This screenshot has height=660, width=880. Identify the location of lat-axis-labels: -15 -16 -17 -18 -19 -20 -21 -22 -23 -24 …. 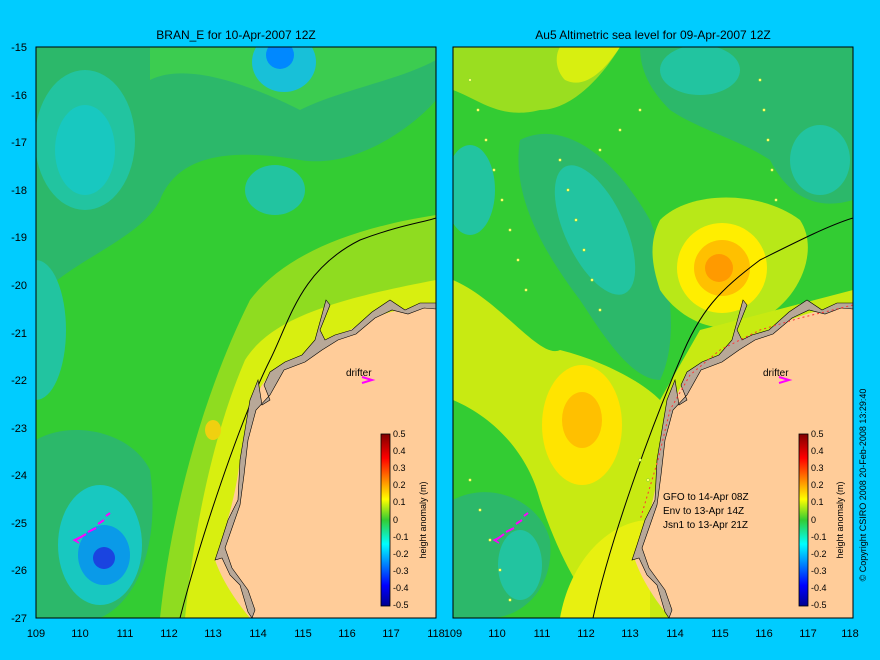
(19, 333).